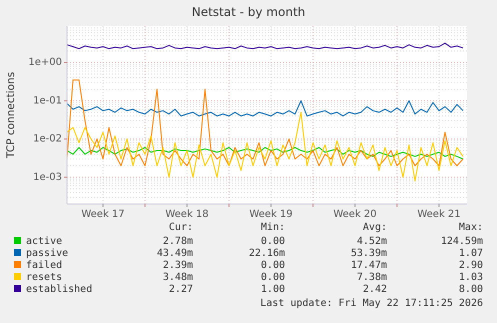 This screenshot has width=497, height=323. What do you see at coordinates (11, 116) in the screenshot?
I see `y-axis-title: TCP connections` at bounding box center [11, 116].